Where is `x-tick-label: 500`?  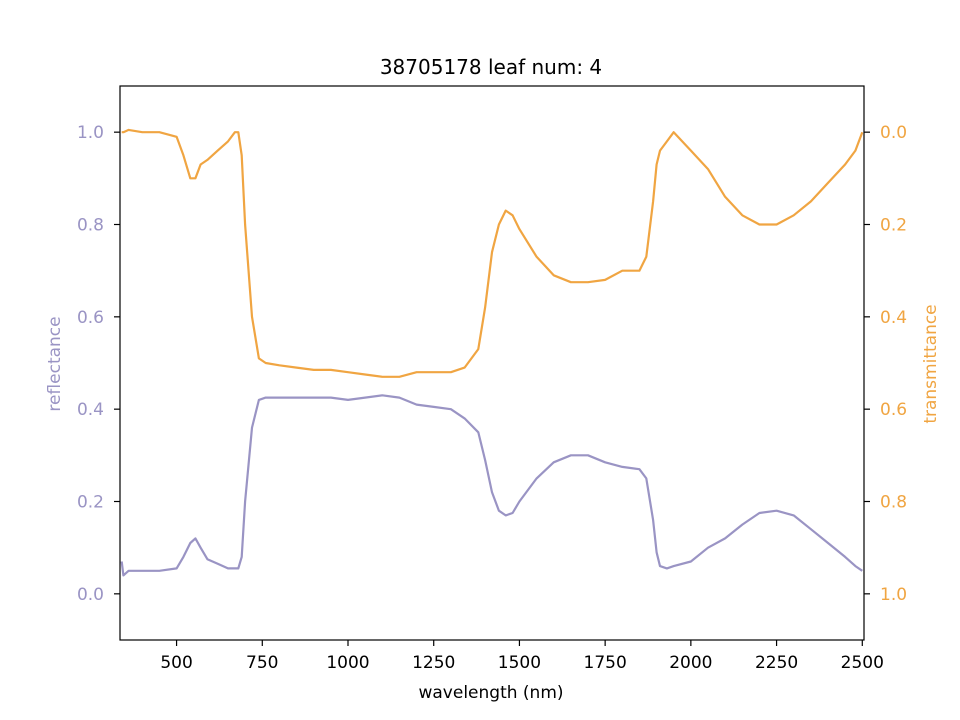 x-tick-label: 500 is located at coordinates (176, 663).